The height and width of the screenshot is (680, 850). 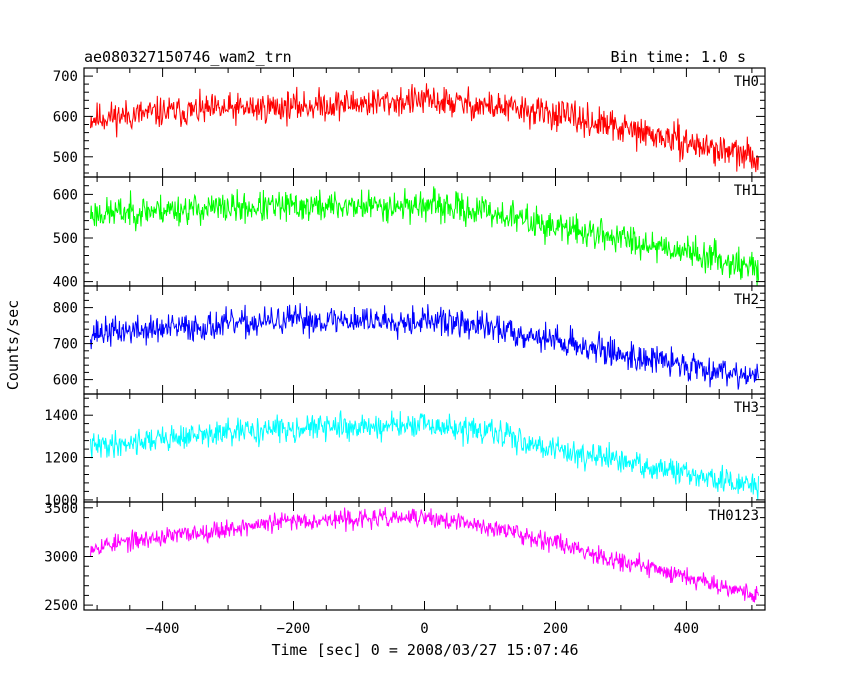 What do you see at coordinates (686, 629) in the screenshot?
I see `x-tick-label: 400` at bounding box center [686, 629].